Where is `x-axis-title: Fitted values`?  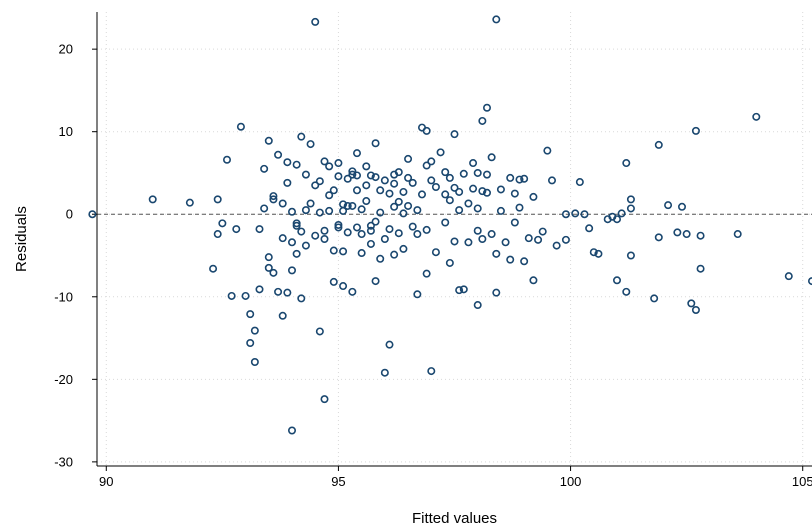 x-axis-title: Fitted values is located at coordinates (454, 518).